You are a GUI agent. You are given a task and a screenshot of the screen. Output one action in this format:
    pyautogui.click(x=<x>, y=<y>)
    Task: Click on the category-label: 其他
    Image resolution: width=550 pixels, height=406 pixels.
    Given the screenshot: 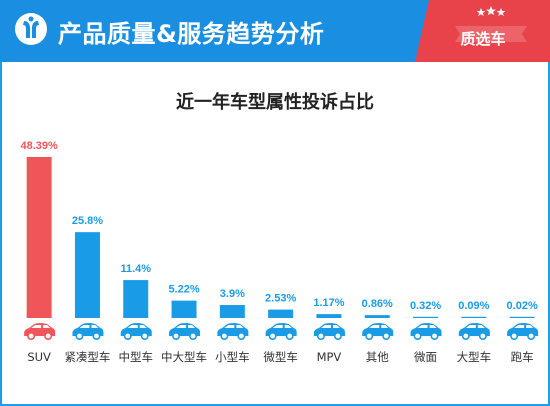 What is the action you would take?
    pyautogui.click(x=377, y=357)
    